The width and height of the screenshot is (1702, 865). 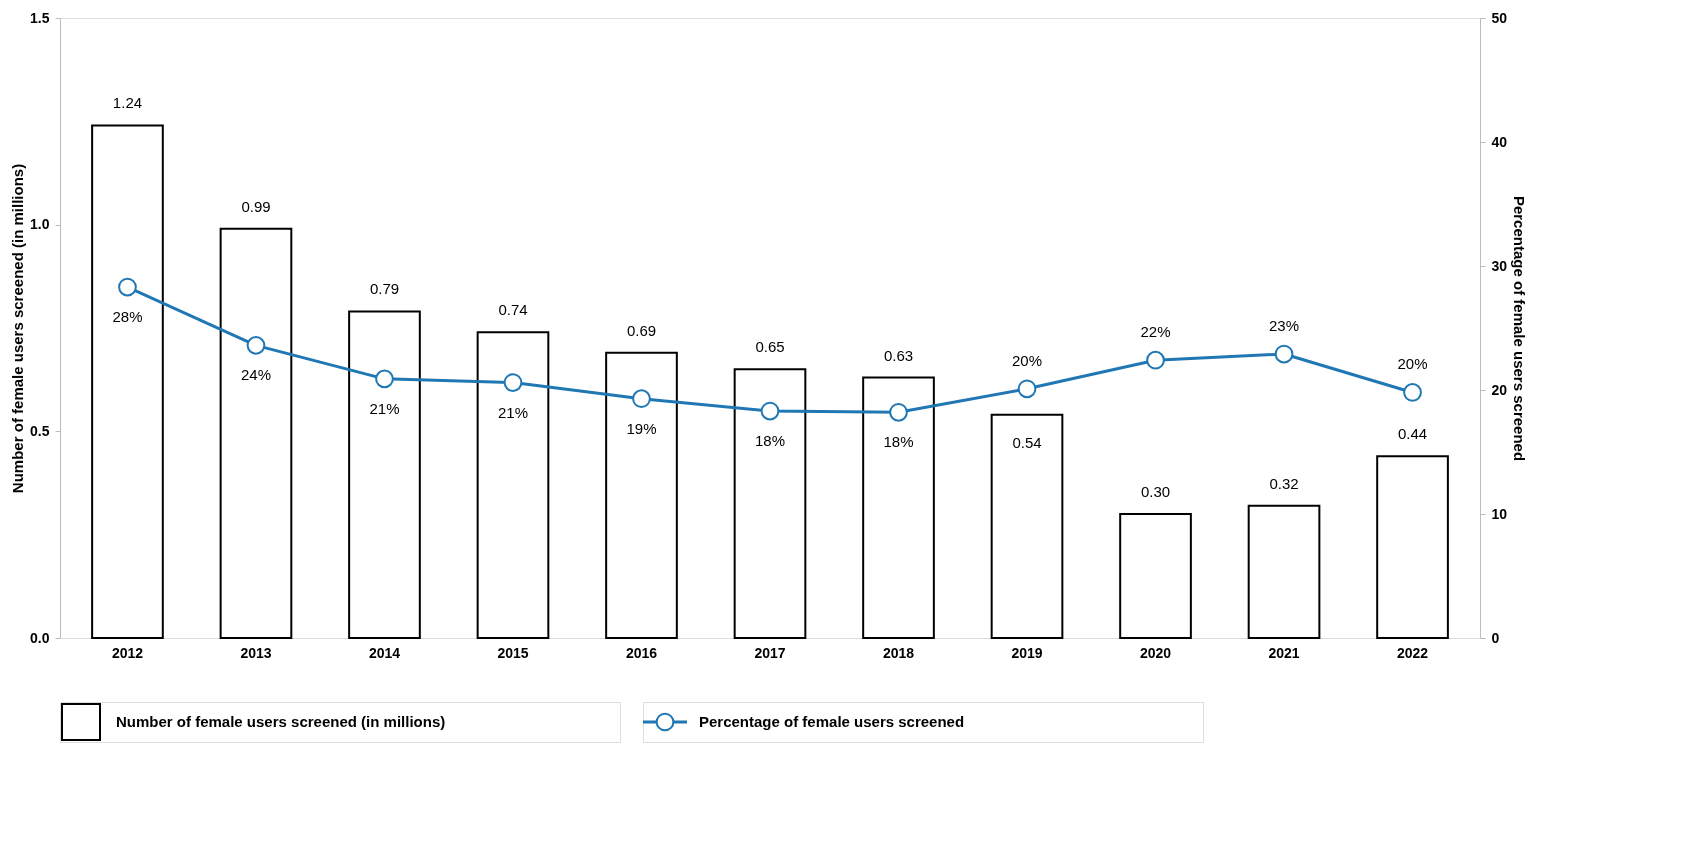 What do you see at coordinates (1284, 652) in the screenshot?
I see `x-tick-label: 2021` at bounding box center [1284, 652].